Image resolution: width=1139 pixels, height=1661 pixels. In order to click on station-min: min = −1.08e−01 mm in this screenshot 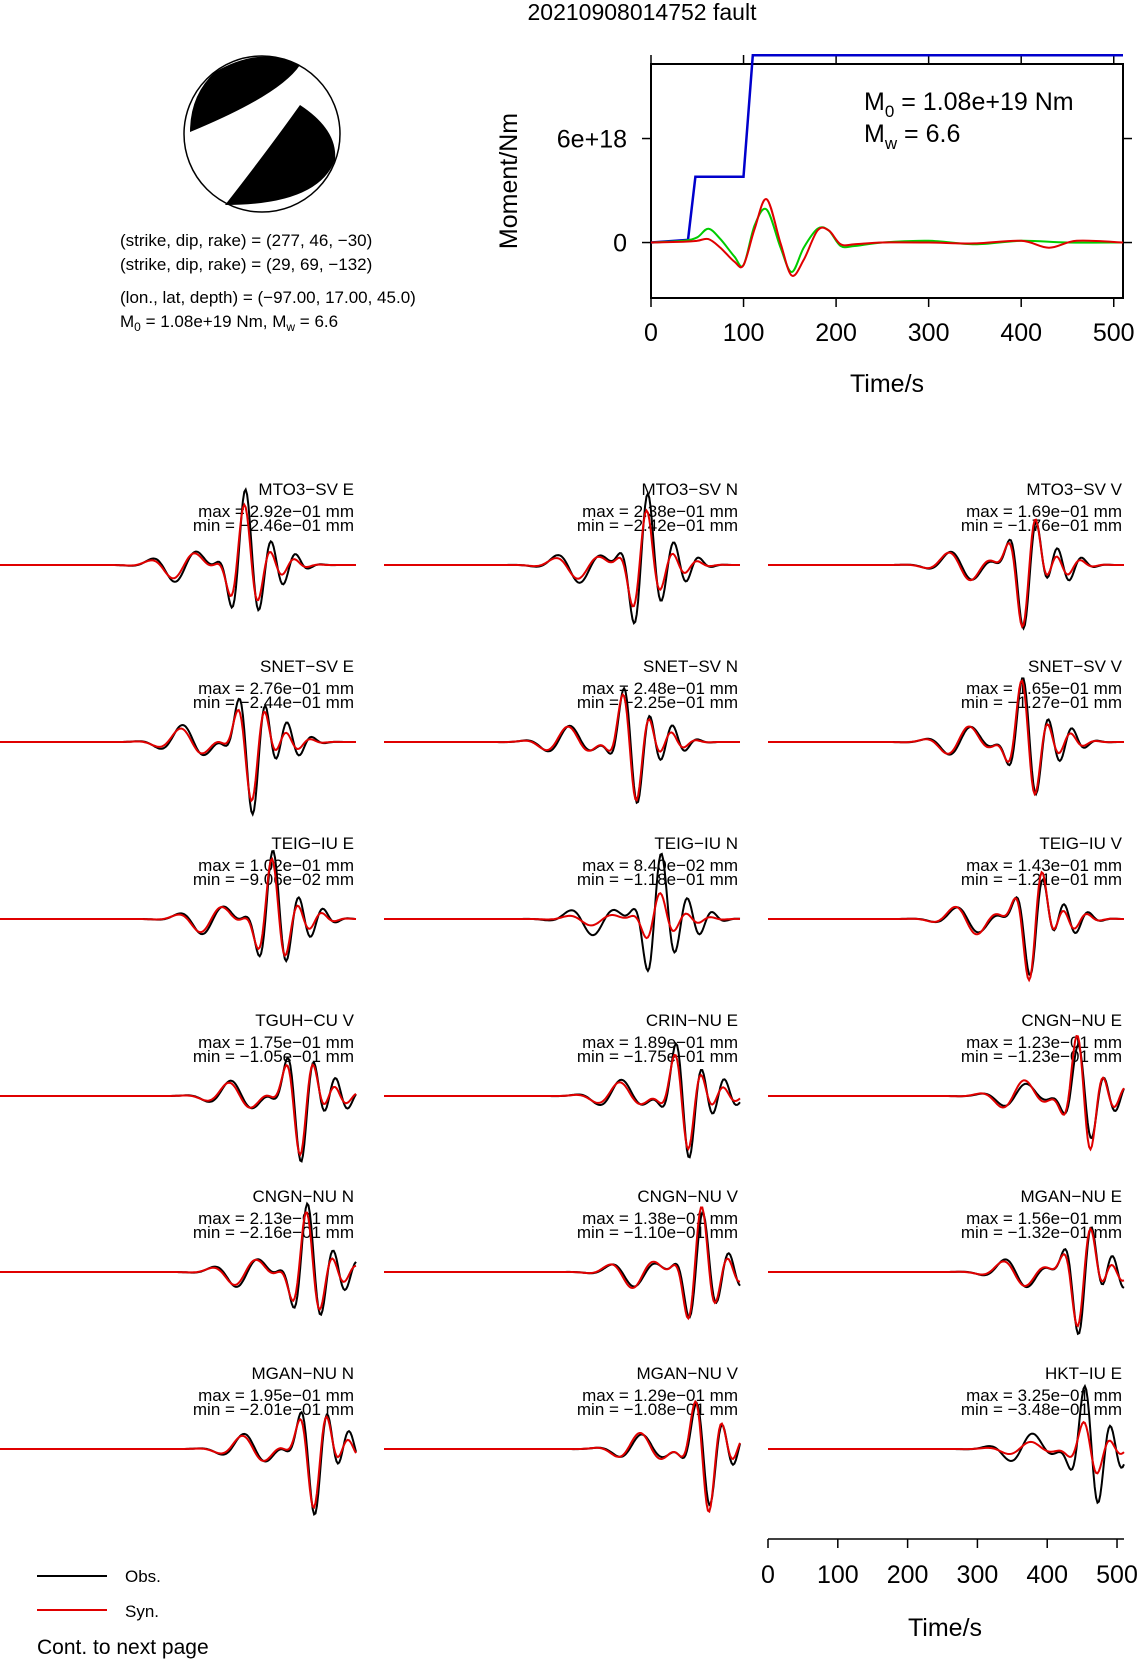, I will do `click(657, 1409)`.